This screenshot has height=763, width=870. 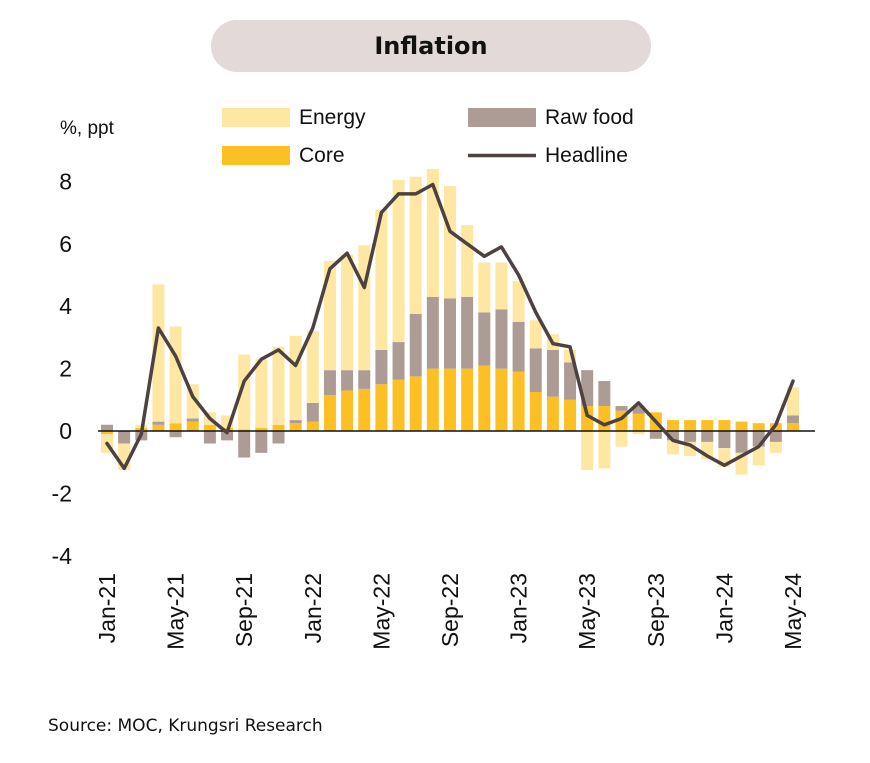 What do you see at coordinates (332, 117) in the screenshot?
I see `legend-label-energy: Energy` at bounding box center [332, 117].